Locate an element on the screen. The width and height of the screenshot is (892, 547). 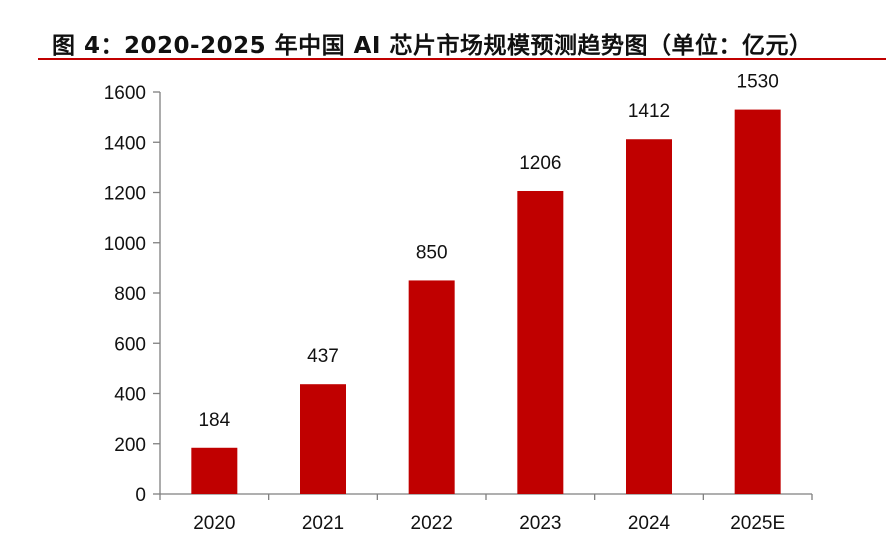
bar-2020 is located at coordinates (214, 470).